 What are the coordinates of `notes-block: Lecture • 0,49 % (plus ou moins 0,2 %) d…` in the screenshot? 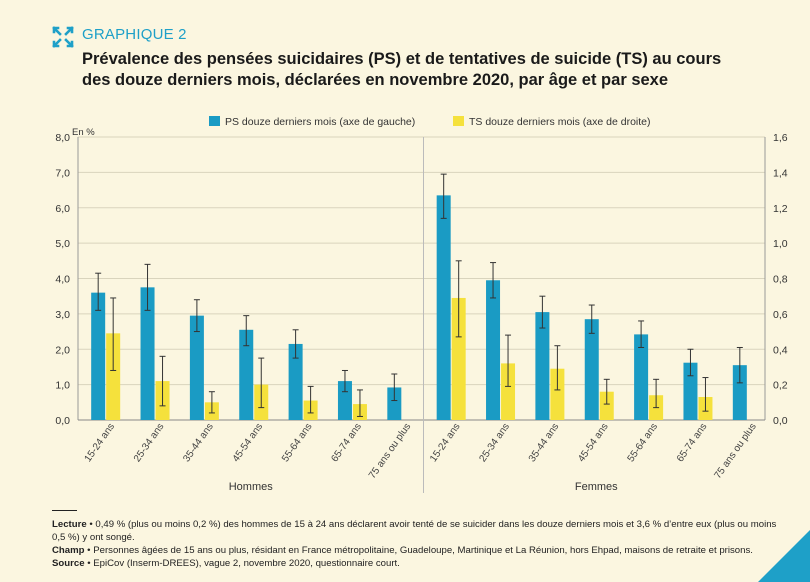 It's located at (422, 544).